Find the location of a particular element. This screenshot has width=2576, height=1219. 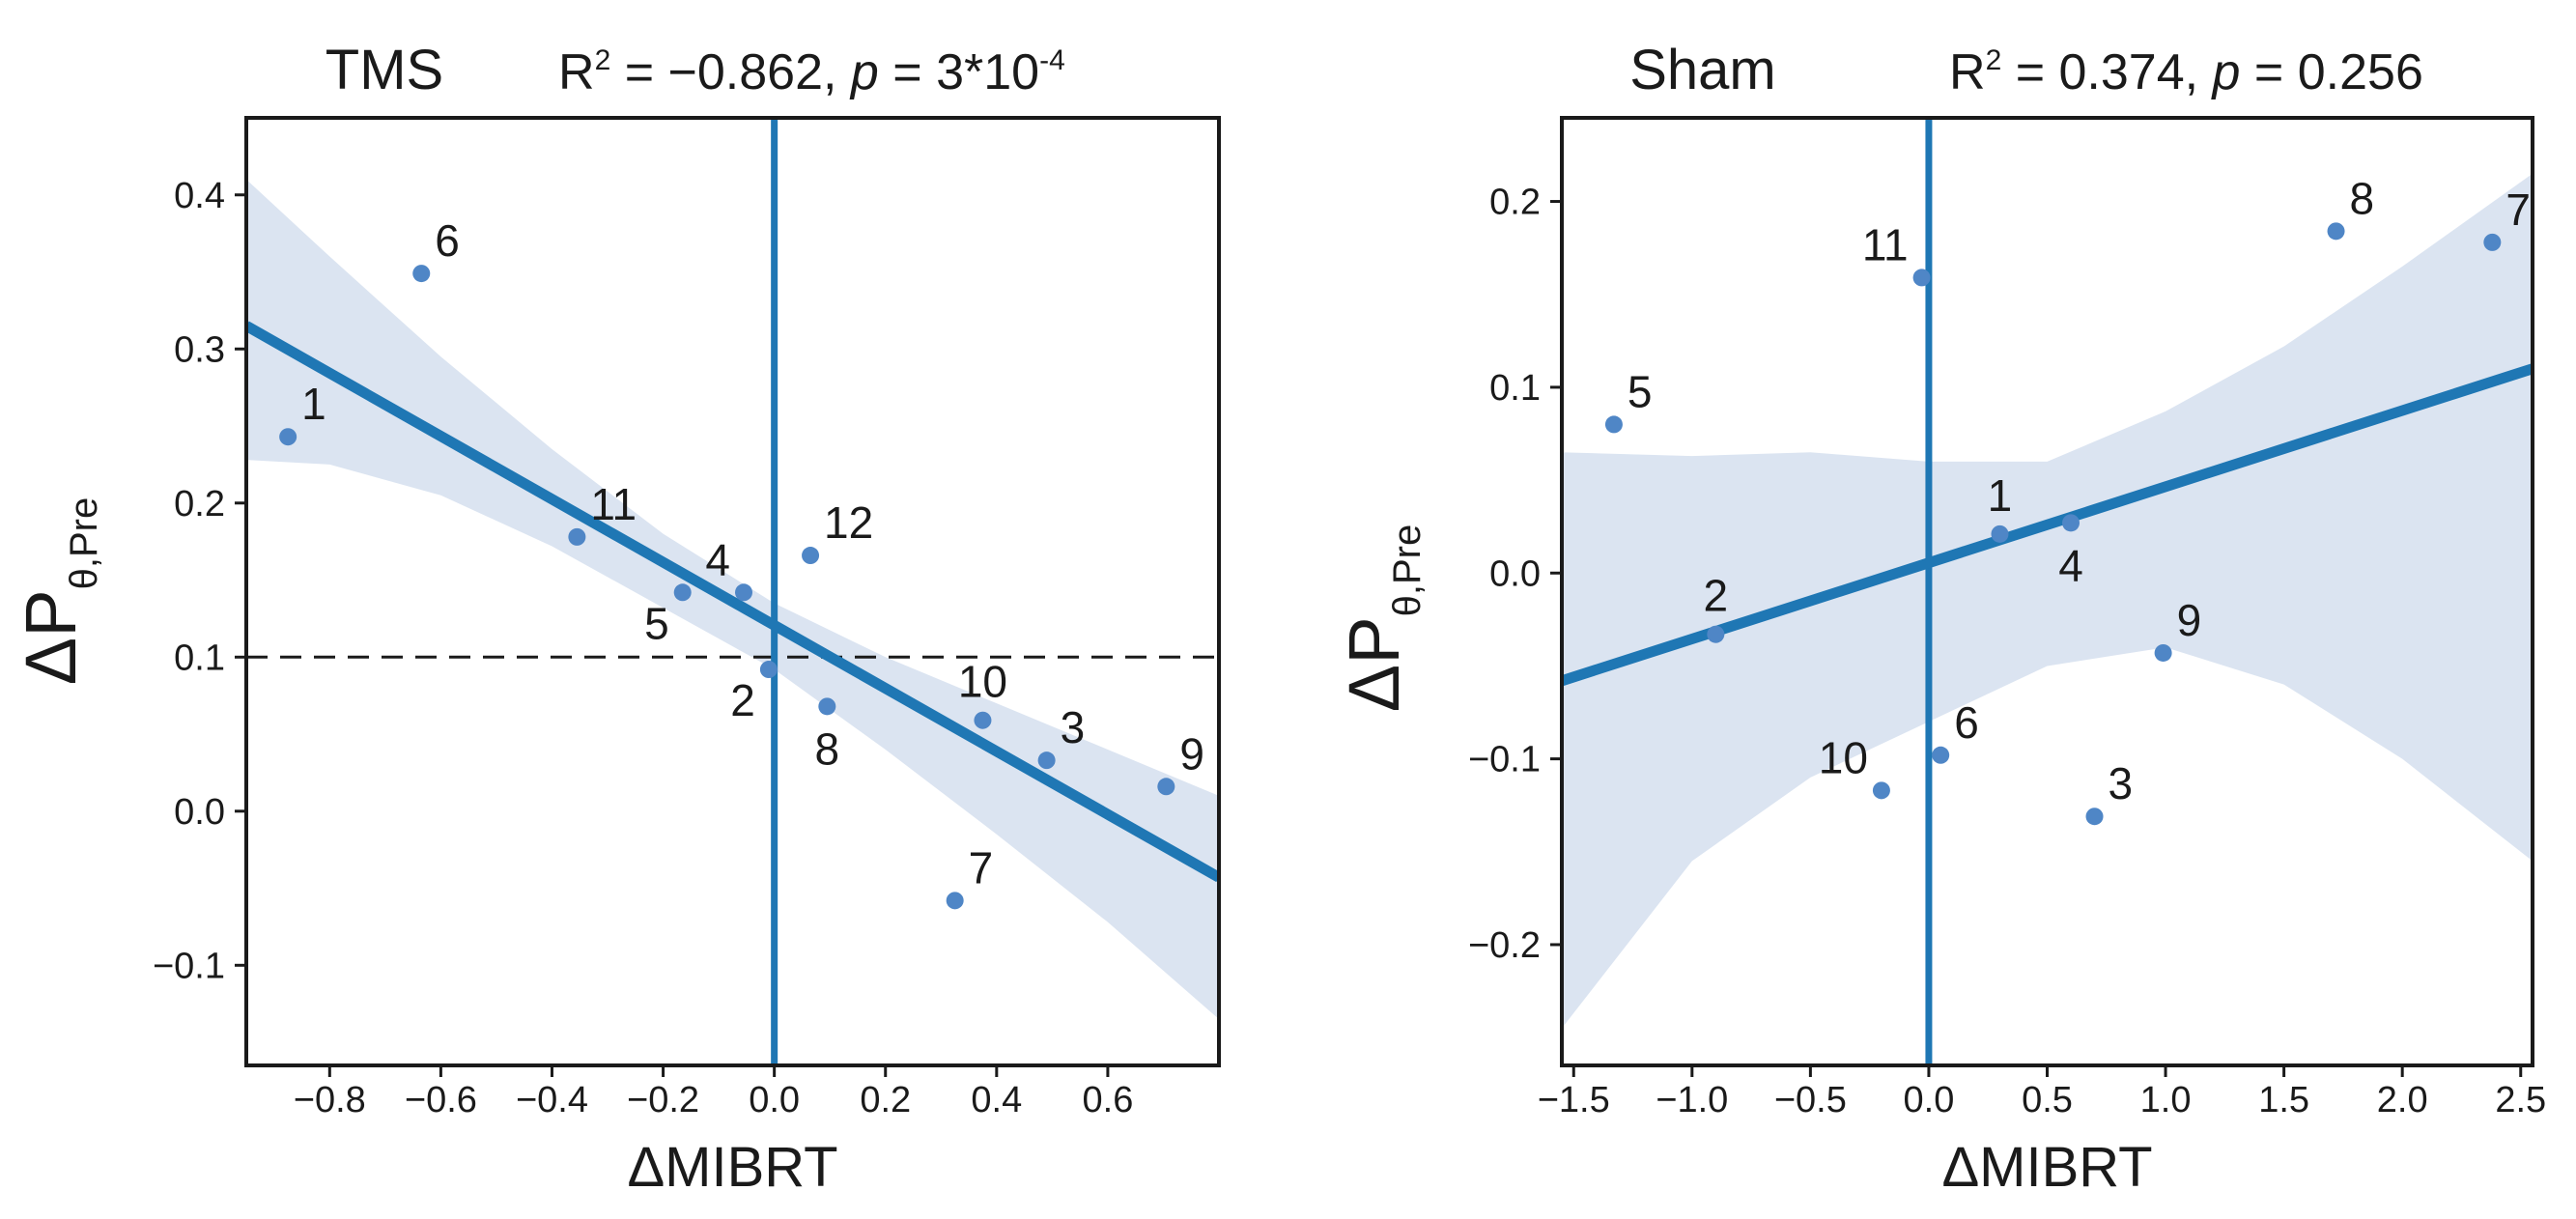

chart-title: TMS is located at coordinates (384, 70).